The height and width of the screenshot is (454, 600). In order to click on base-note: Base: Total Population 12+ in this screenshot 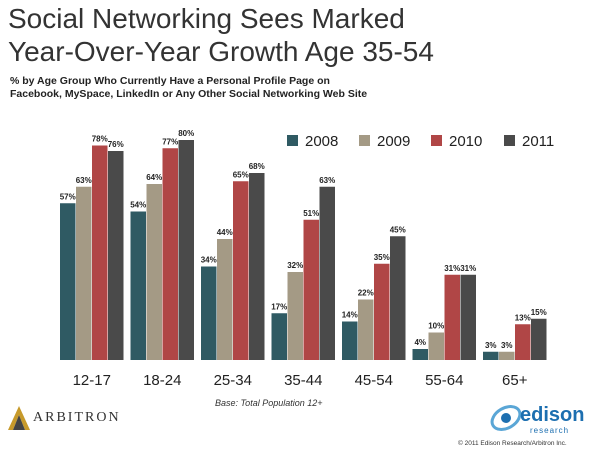, I will do `click(269, 403)`.